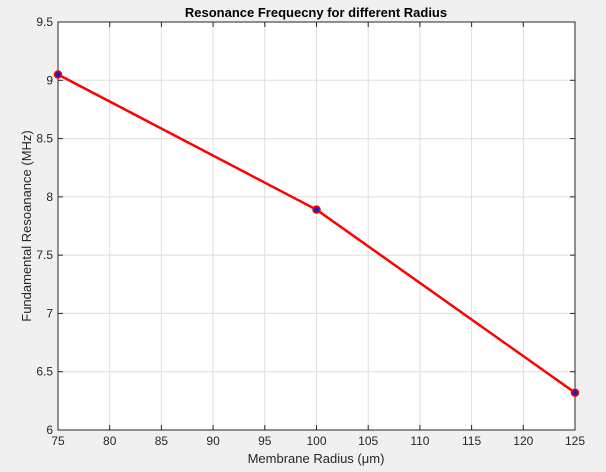 The height and width of the screenshot is (472, 606). I want to click on y-tick-label: 8, so click(49, 197).